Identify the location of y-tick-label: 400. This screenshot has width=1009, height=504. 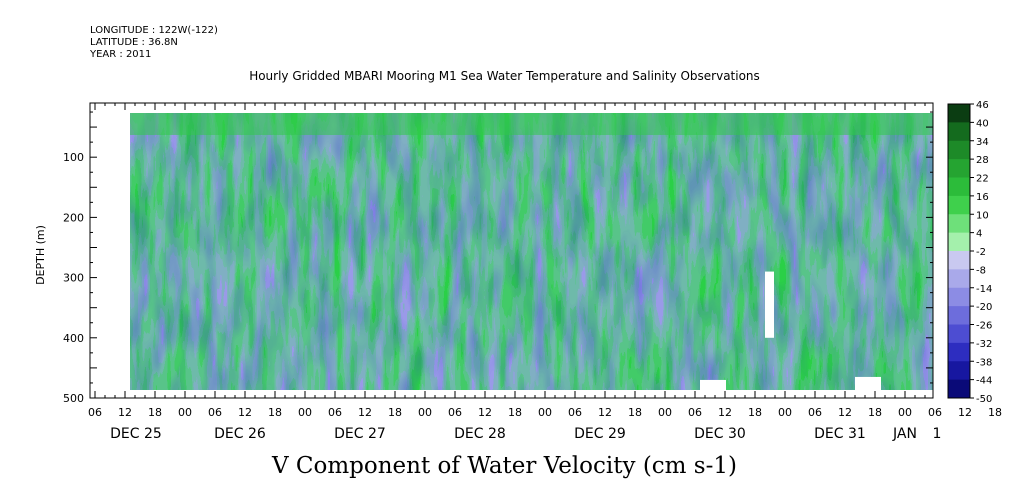
(73, 338).